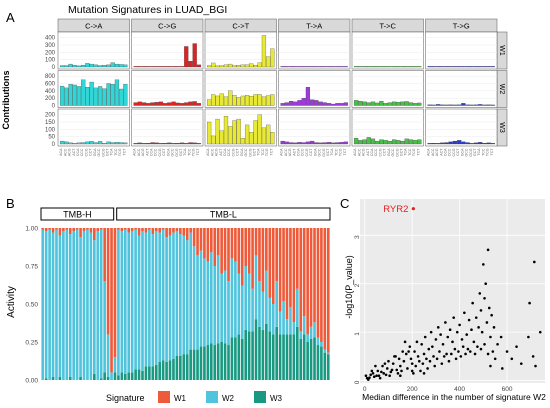  What do you see at coordinates (393, 152) in the screenshot?
I see `x-tick-label: GCC` at bounding box center [393, 152].